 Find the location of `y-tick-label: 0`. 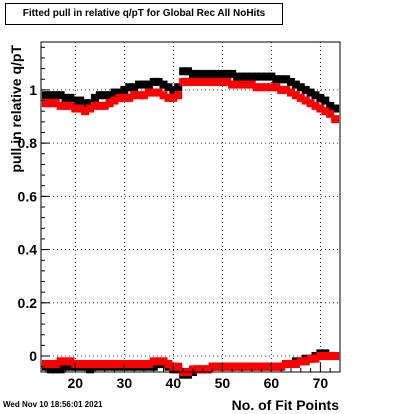

y-tick-label: 0 is located at coordinates (33, 356).